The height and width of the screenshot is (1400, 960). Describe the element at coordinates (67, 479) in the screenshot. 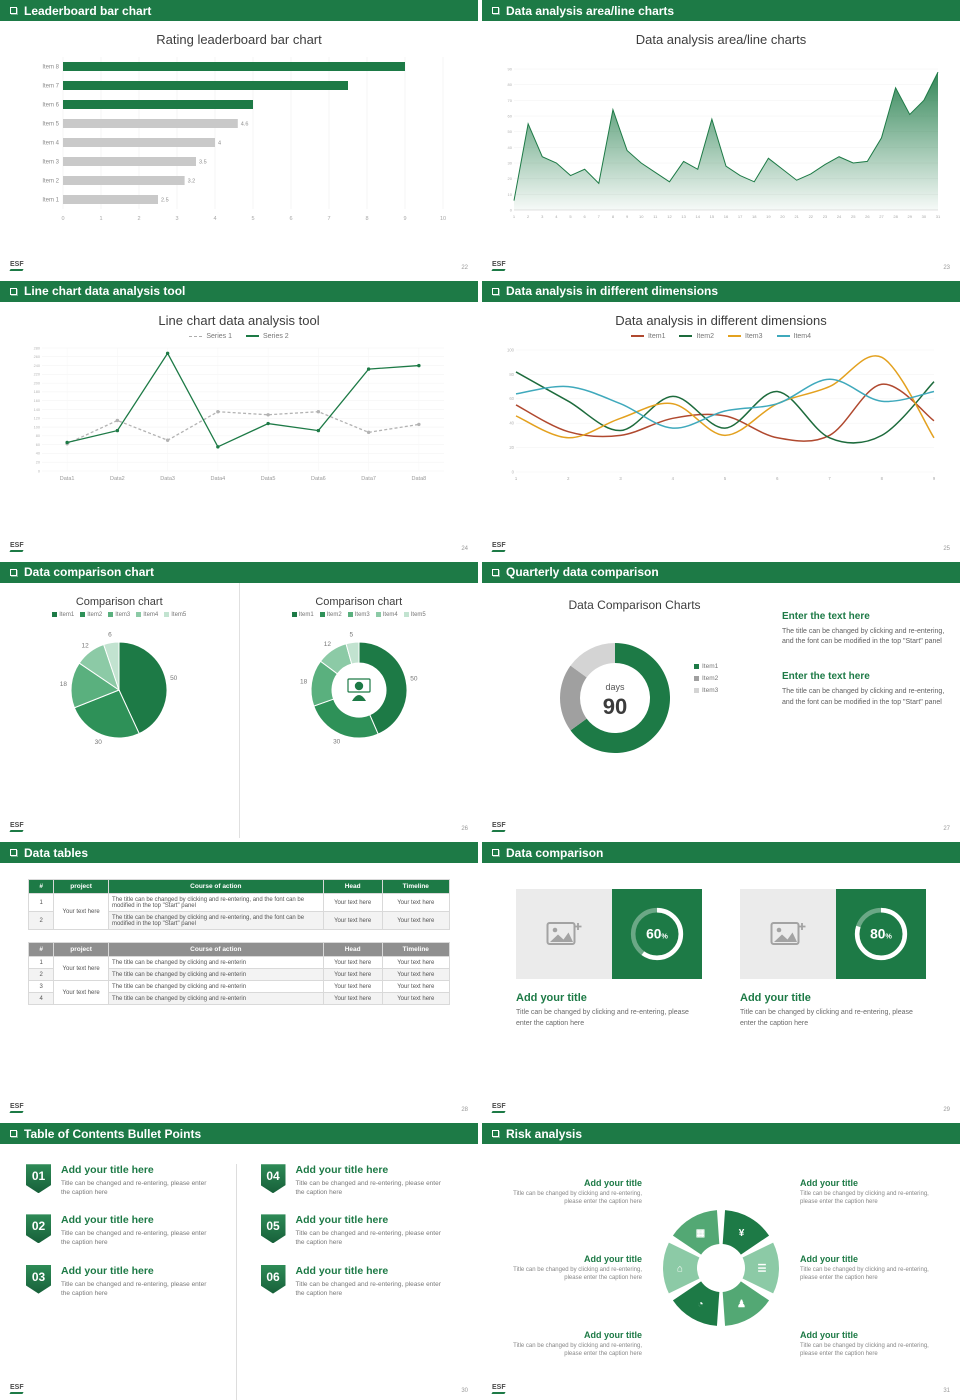

I see `svg-text: Data1` at that location.